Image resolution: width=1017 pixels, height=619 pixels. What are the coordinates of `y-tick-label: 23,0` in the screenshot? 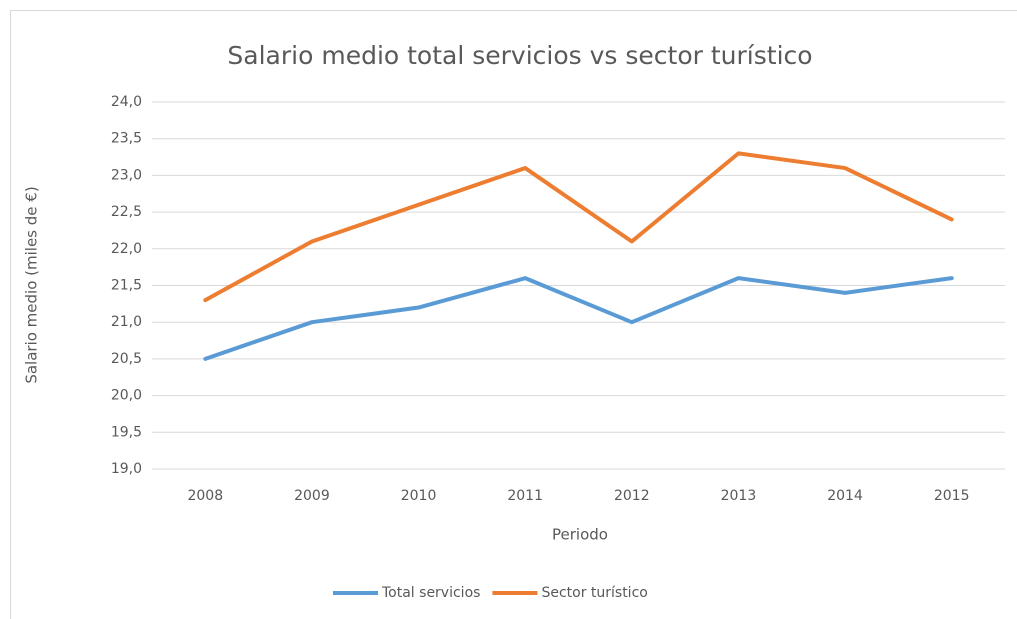 It's located at (126, 175).